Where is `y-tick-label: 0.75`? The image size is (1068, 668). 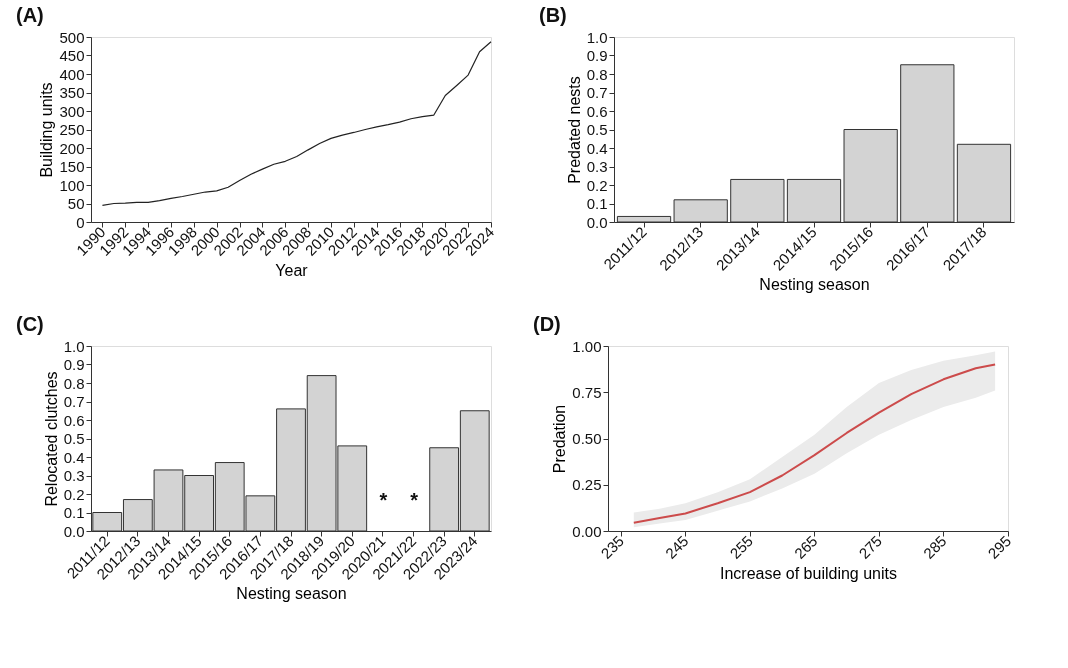
y-tick-label: 0.75 is located at coordinates (587, 392).